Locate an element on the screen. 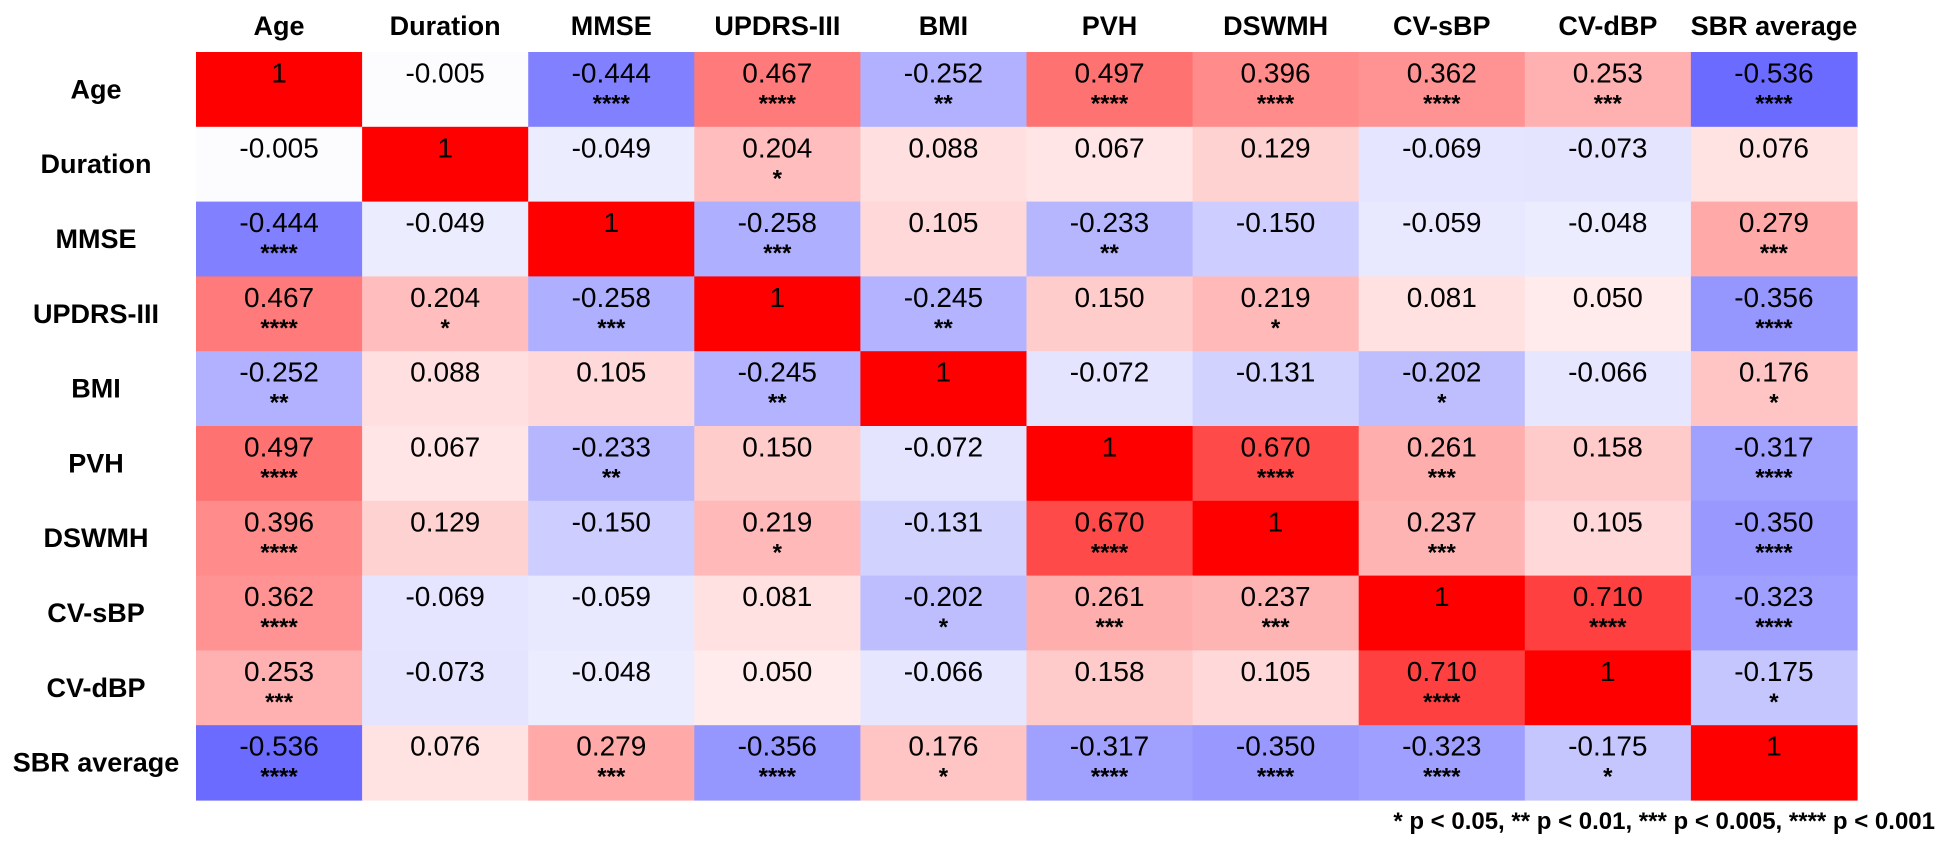 The image size is (1937, 842). cell-value: 0.158 is located at coordinates (1608, 447).